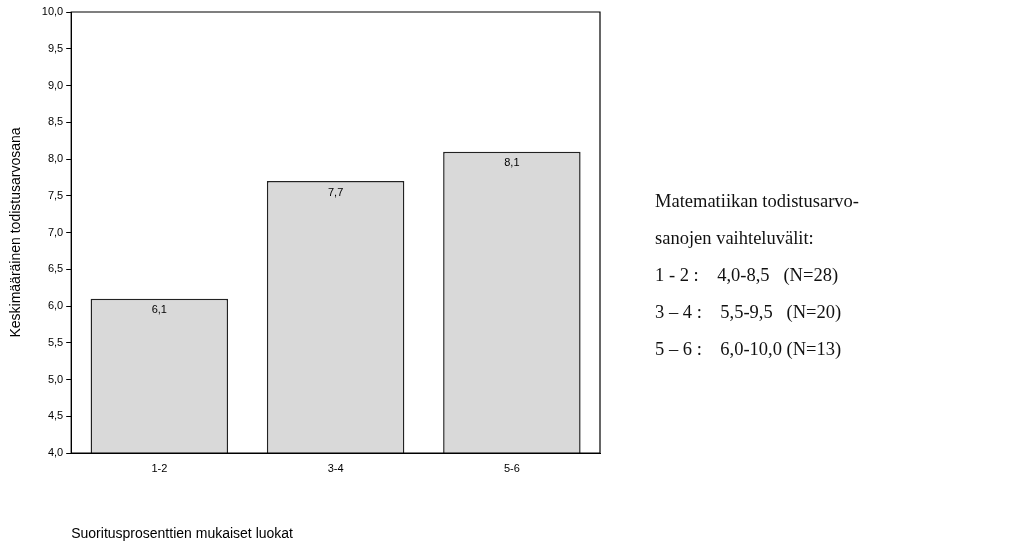 Image resolution: width=1009 pixels, height=547 pixels. I want to click on text: 1 - 2 : 4,0-8,5 (N=28), so click(747, 275).